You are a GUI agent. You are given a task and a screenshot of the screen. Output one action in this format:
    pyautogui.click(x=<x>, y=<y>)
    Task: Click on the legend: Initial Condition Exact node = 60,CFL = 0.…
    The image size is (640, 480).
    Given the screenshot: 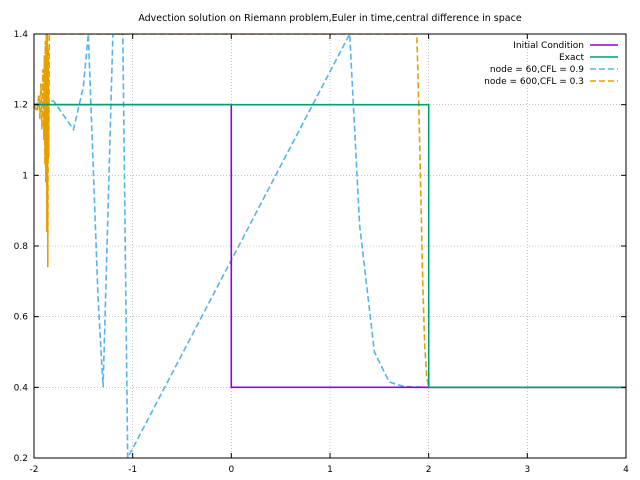 What is the action you would take?
    pyautogui.click(x=551, y=64)
    